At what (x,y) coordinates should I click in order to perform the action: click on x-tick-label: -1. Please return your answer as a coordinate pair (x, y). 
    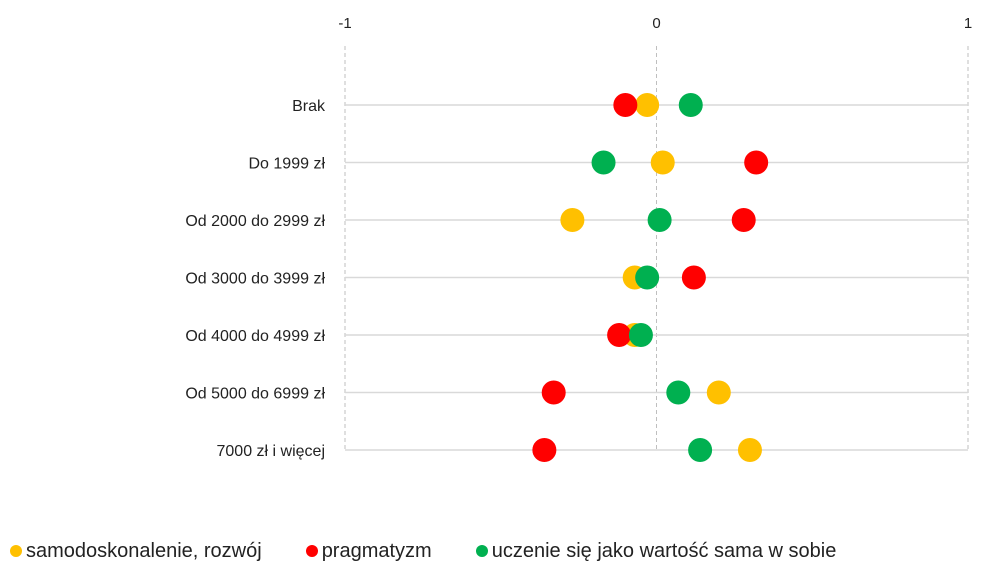
    Looking at the image, I should click on (344, 23).